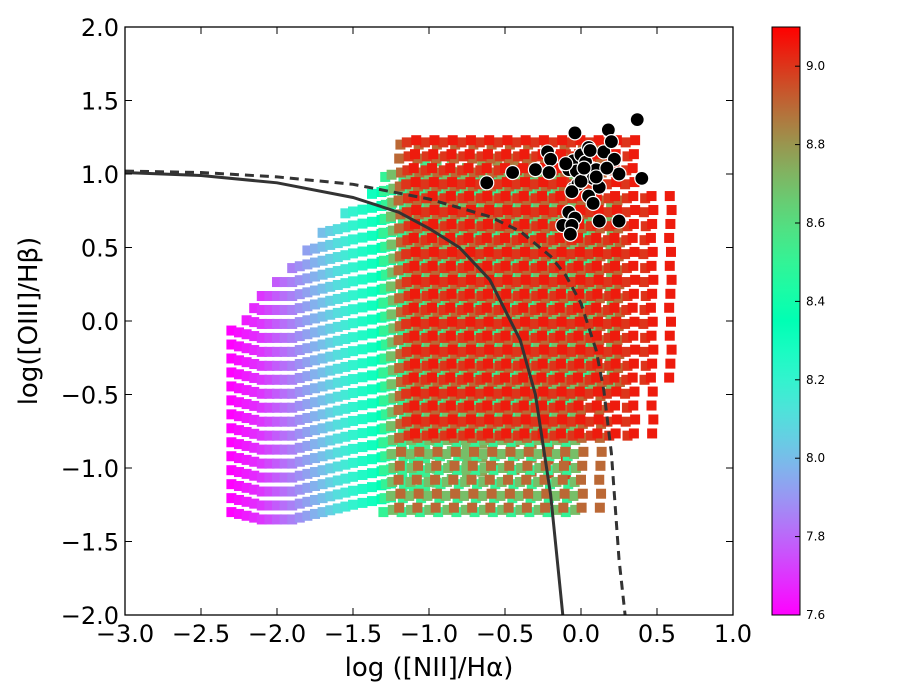 The height and width of the screenshot is (700, 900). Describe the element at coordinates (815, 458) in the screenshot. I see `colorbar-tick-label: 8.0` at that location.